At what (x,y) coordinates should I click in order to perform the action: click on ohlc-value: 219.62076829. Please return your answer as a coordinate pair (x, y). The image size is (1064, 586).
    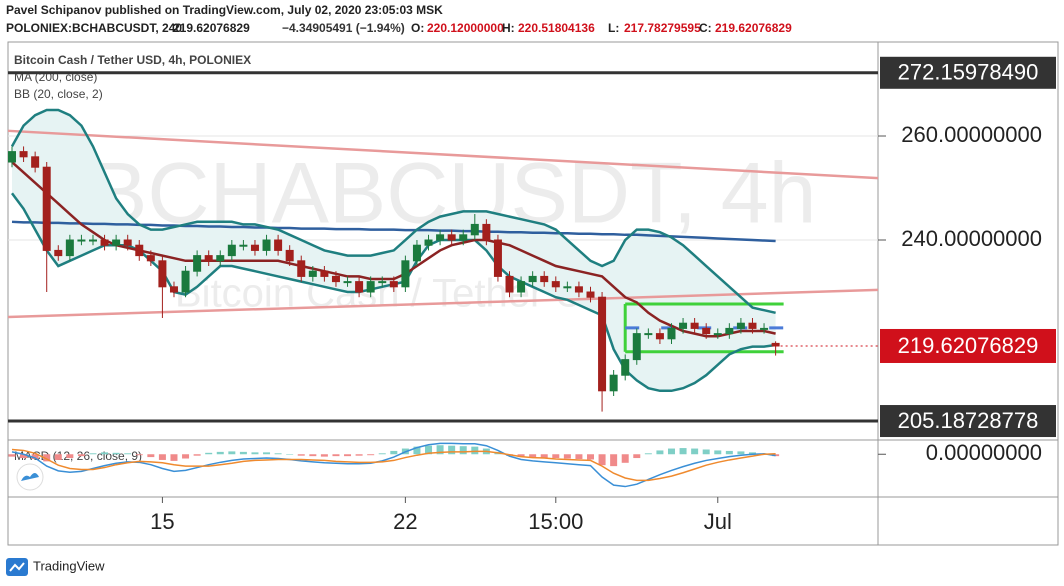
    Looking at the image, I should click on (753, 28).